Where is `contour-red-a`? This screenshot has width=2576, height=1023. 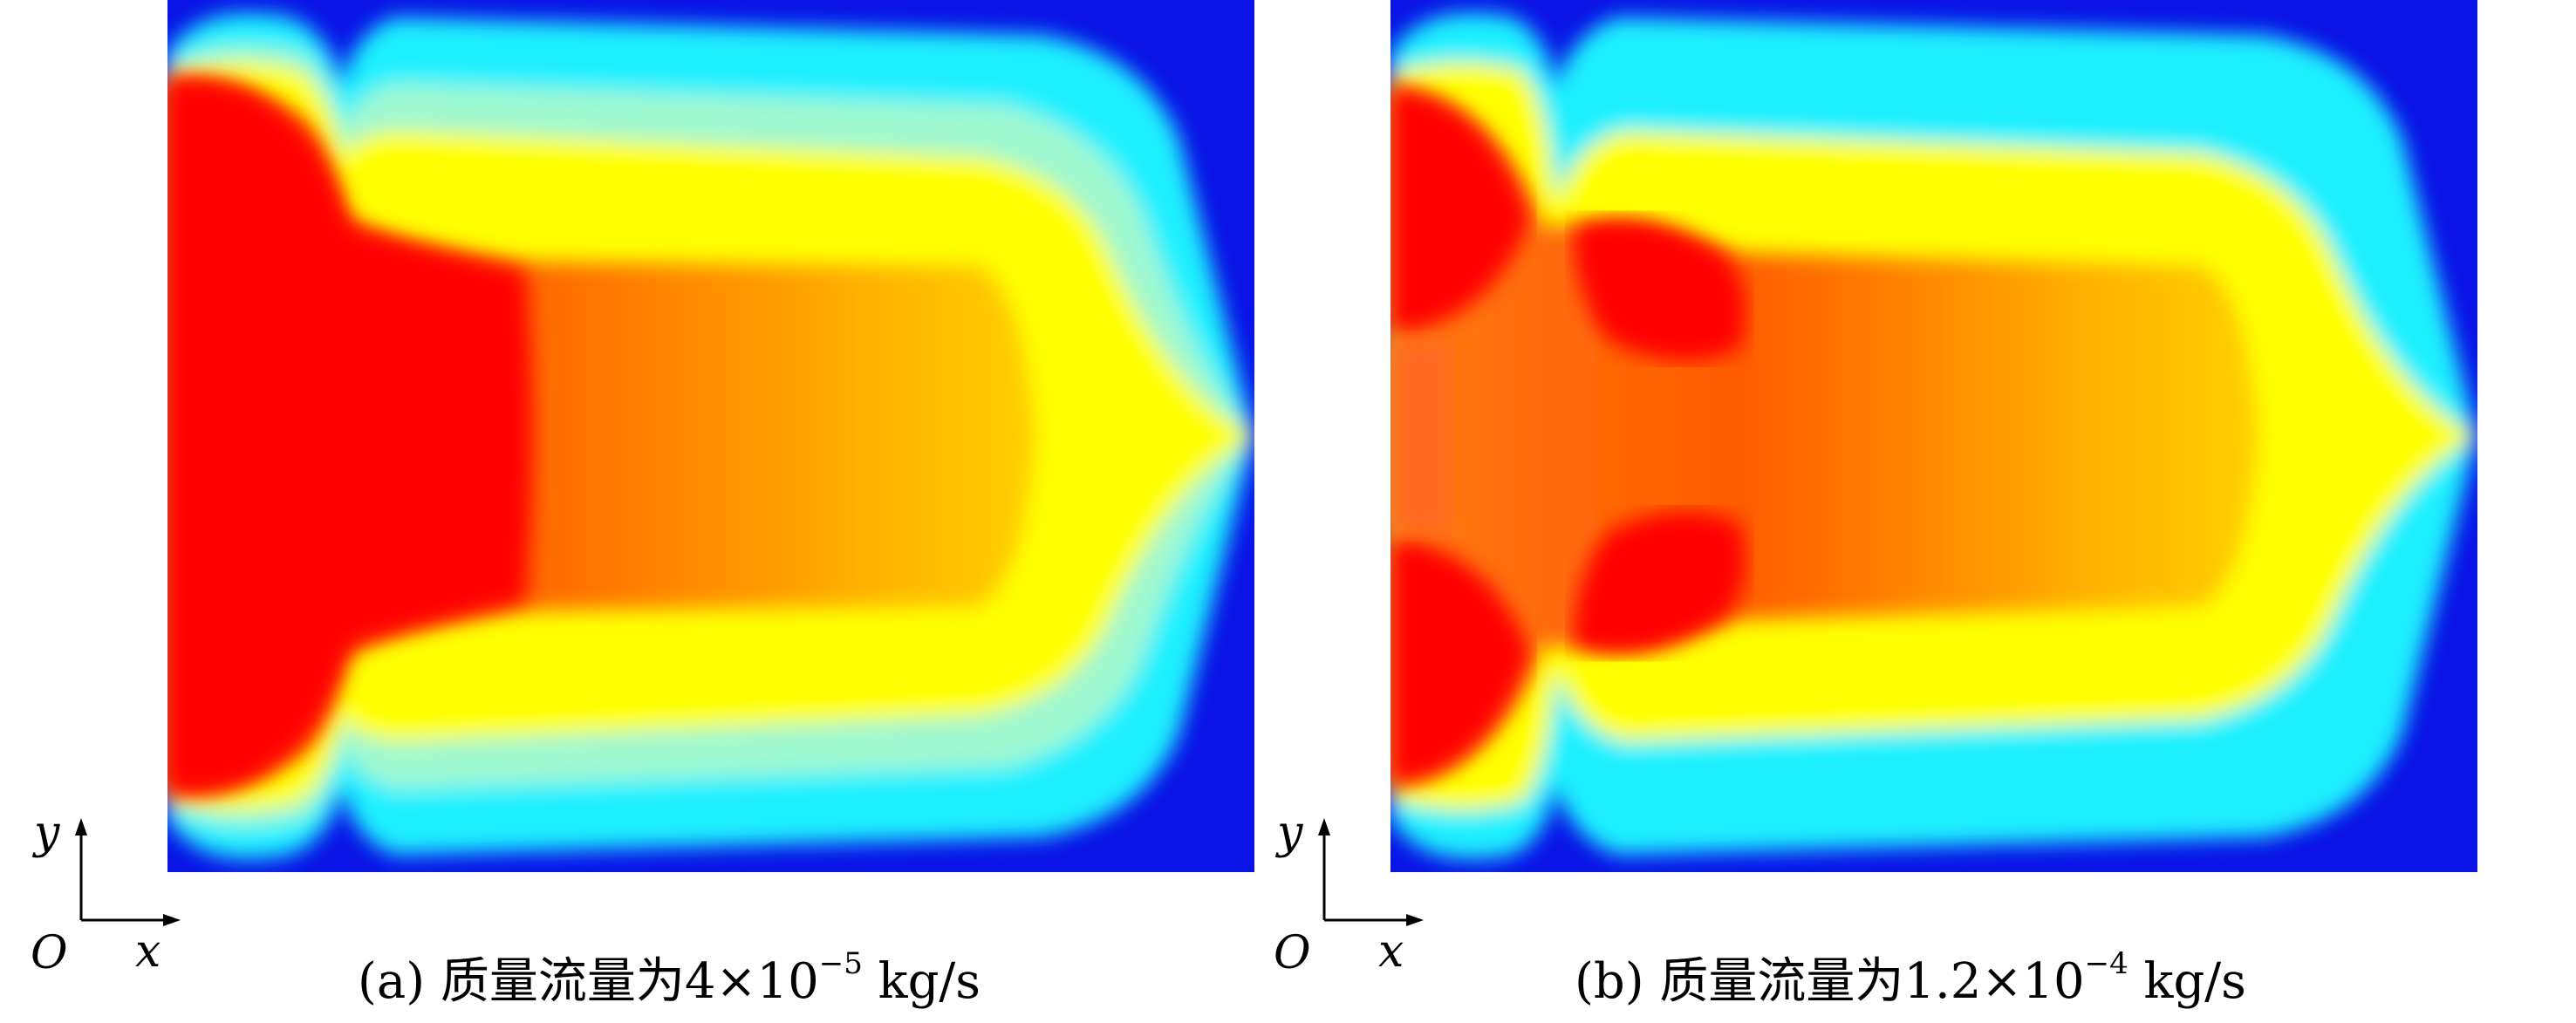 contour-red-a is located at coordinates (349, 436).